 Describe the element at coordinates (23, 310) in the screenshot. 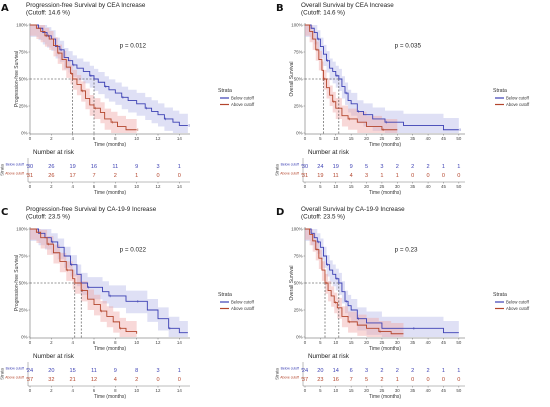

I see `y-tick-label: 25%` at that location.